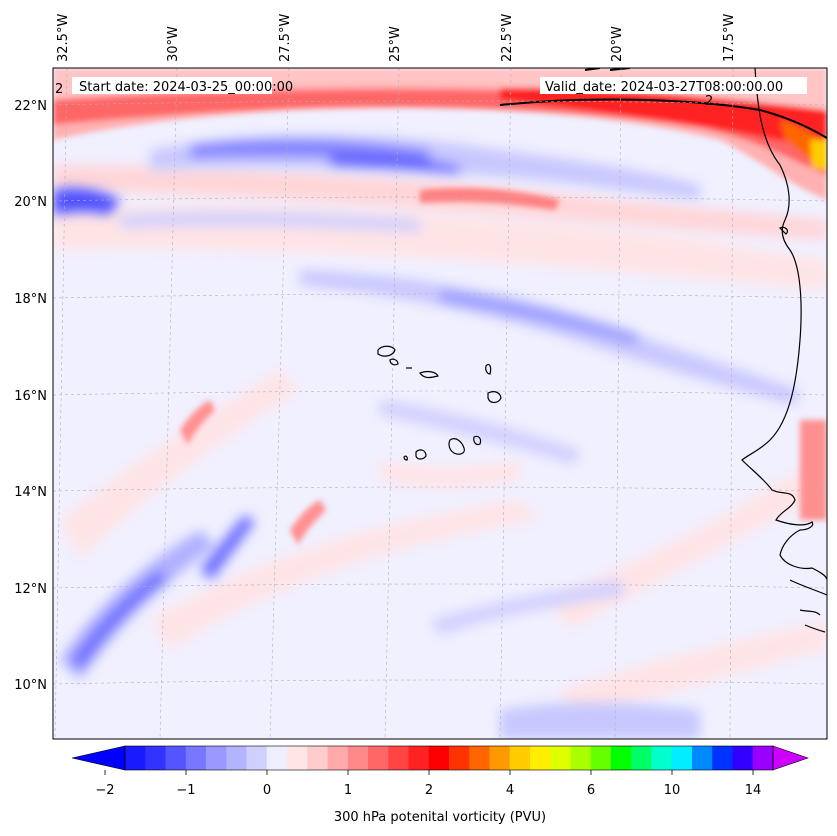 The height and width of the screenshot is (836, 837). Describe the element at coordinates (753, 790) in the screenshot. I see `colorbar-tick-label: 14` at that location.